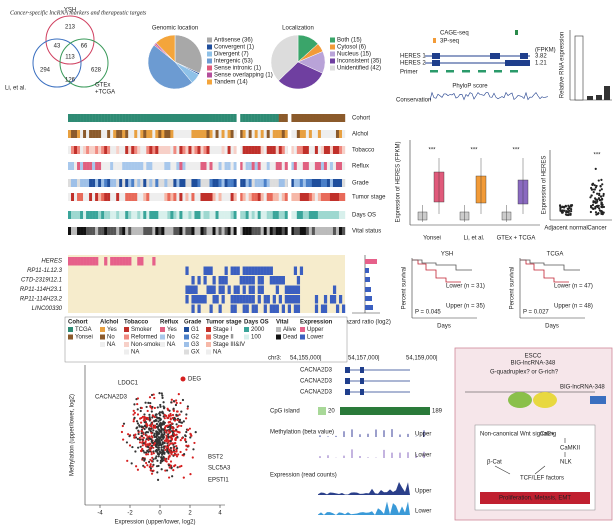  I want to click on label: Li, et al., so click(15, 89).